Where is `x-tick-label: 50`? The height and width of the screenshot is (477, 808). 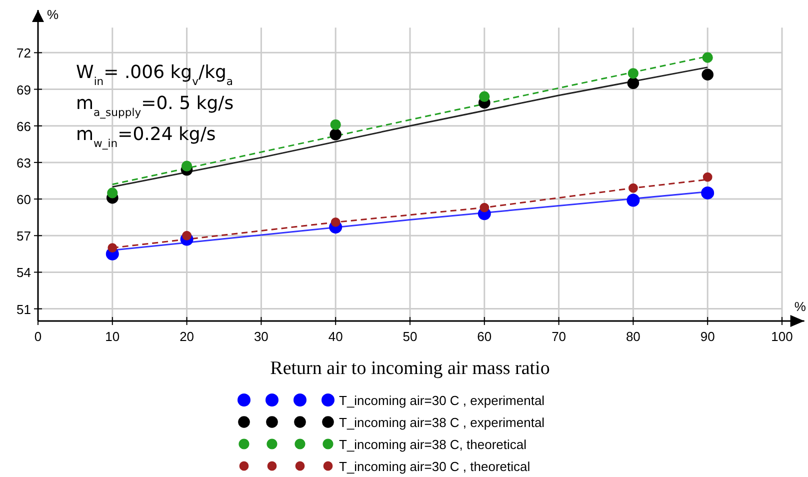 x-tick-label: 50 is located at coordinates (410, 336).